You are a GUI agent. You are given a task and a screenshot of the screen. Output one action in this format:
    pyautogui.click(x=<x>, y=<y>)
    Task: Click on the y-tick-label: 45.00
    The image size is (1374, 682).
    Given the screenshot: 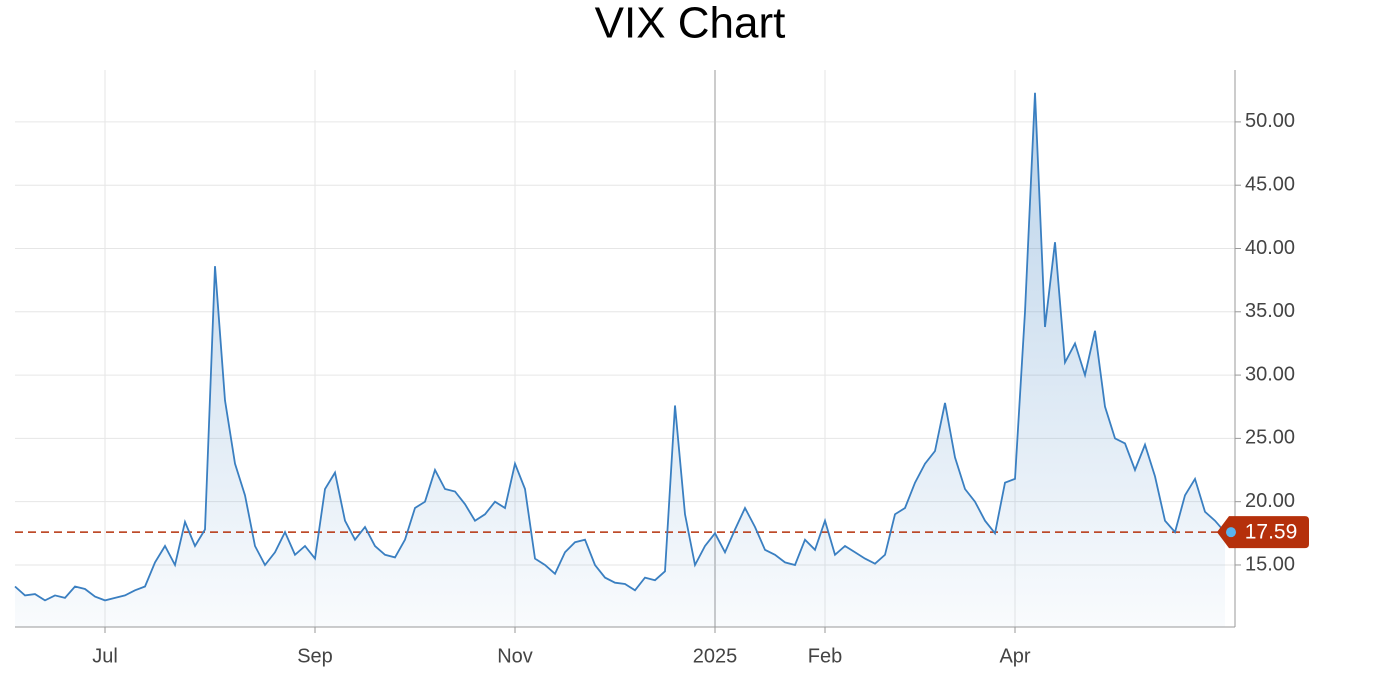 What is the action you would take?
    pyautogui.click(x=1270, y=184)
    